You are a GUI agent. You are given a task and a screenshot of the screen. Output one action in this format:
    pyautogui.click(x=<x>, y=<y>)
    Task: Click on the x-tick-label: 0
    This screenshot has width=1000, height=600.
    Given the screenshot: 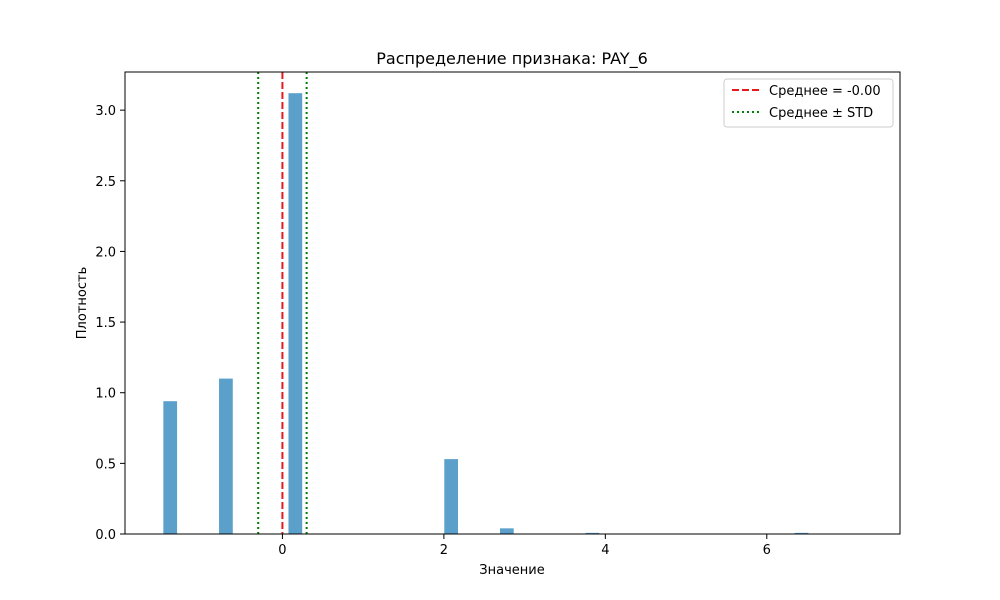 What is the action you would take?
    pyautogui.click(x=282, y=550)
    